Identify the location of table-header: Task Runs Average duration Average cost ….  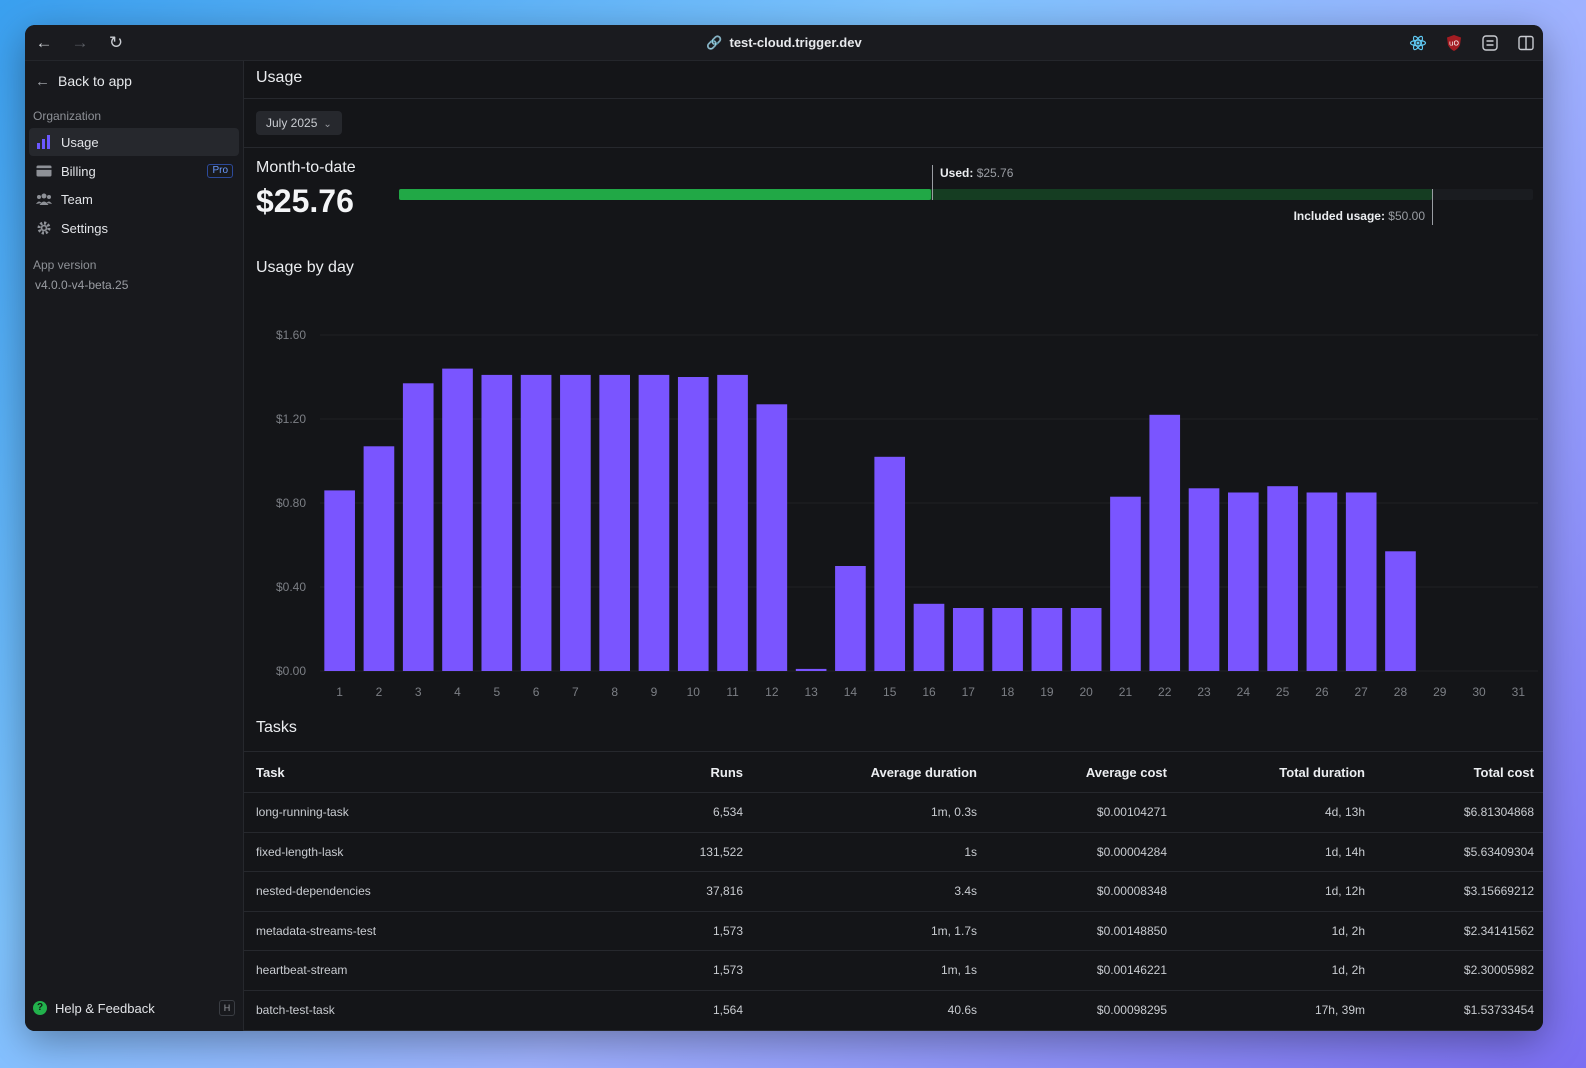
(893, 772).